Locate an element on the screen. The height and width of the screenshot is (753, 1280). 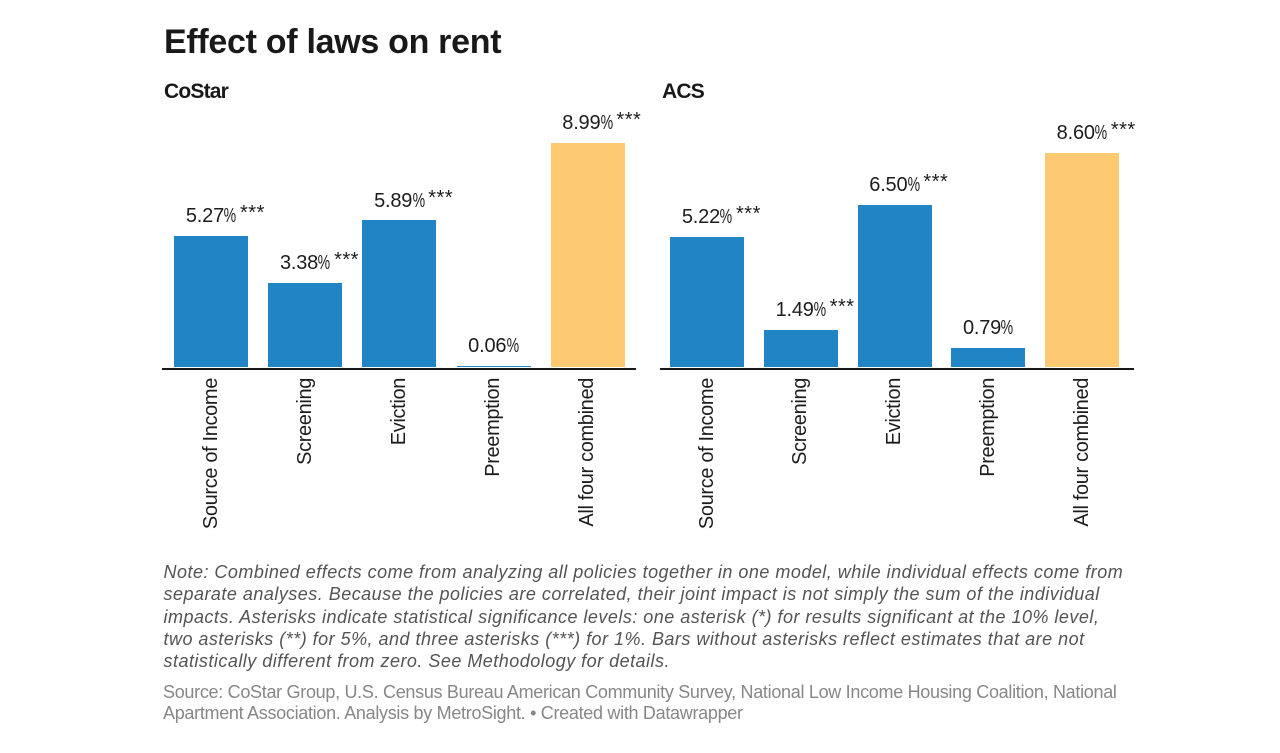
value-label: 5.89% *** is located at coordinates (414, 199).